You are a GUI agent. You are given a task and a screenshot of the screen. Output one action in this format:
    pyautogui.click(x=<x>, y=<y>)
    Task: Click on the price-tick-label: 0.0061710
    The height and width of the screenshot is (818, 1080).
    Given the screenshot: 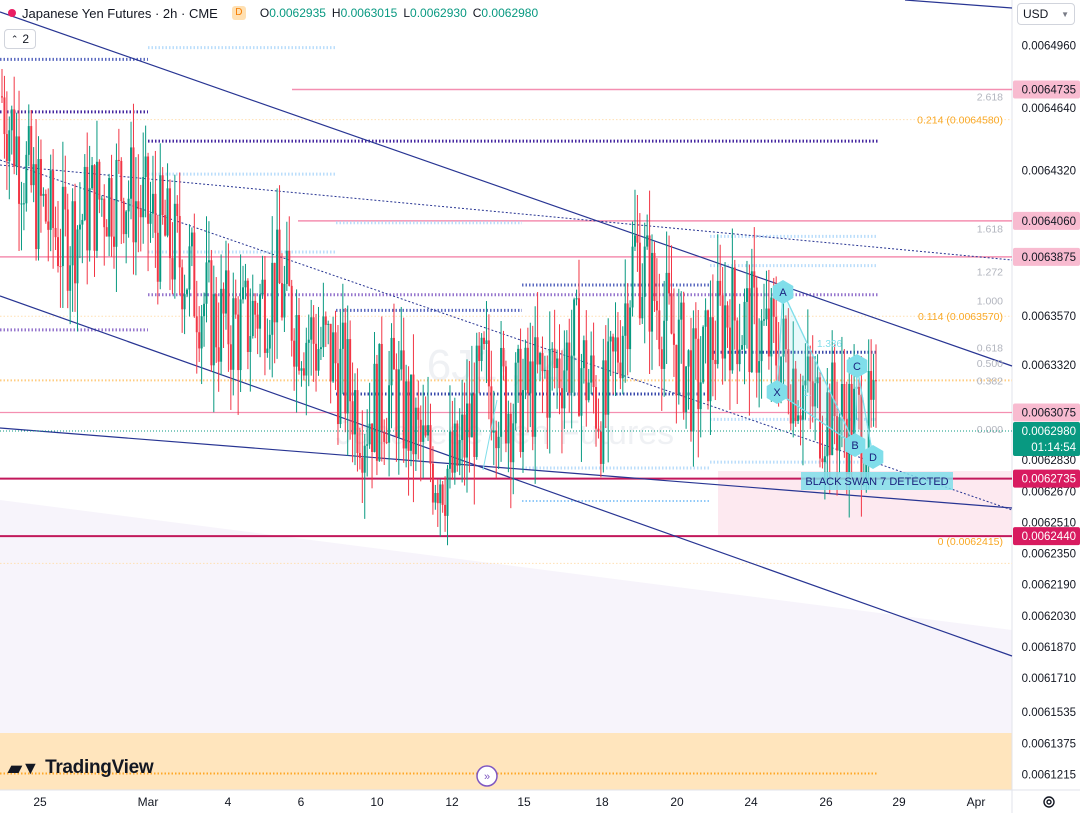 What is the action you would take?
    pyautogui.click(x=1049, y=679)
    